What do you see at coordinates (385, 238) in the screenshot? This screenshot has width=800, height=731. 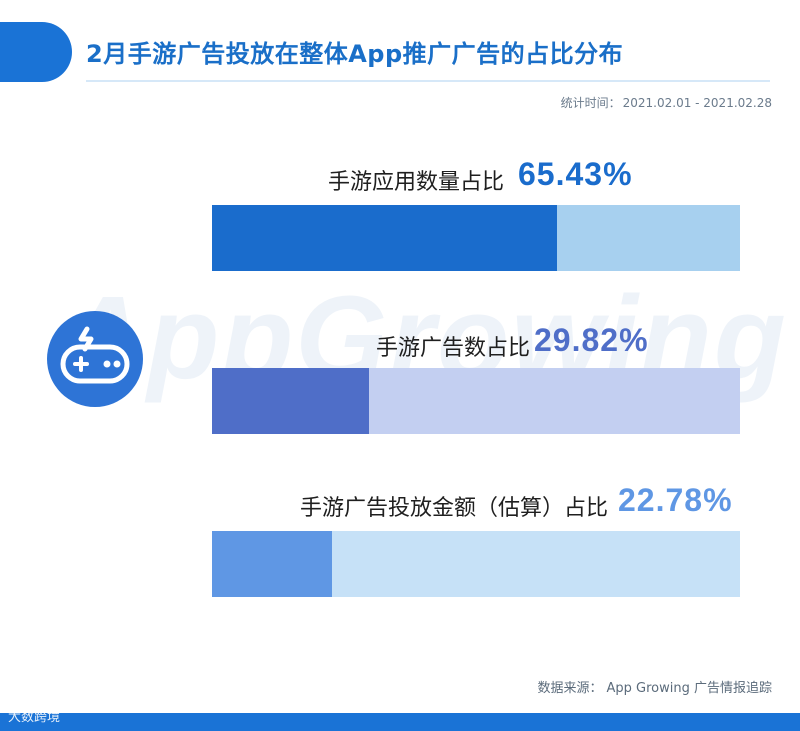 I see `bar-app-count` at bounding box center [385, 238].